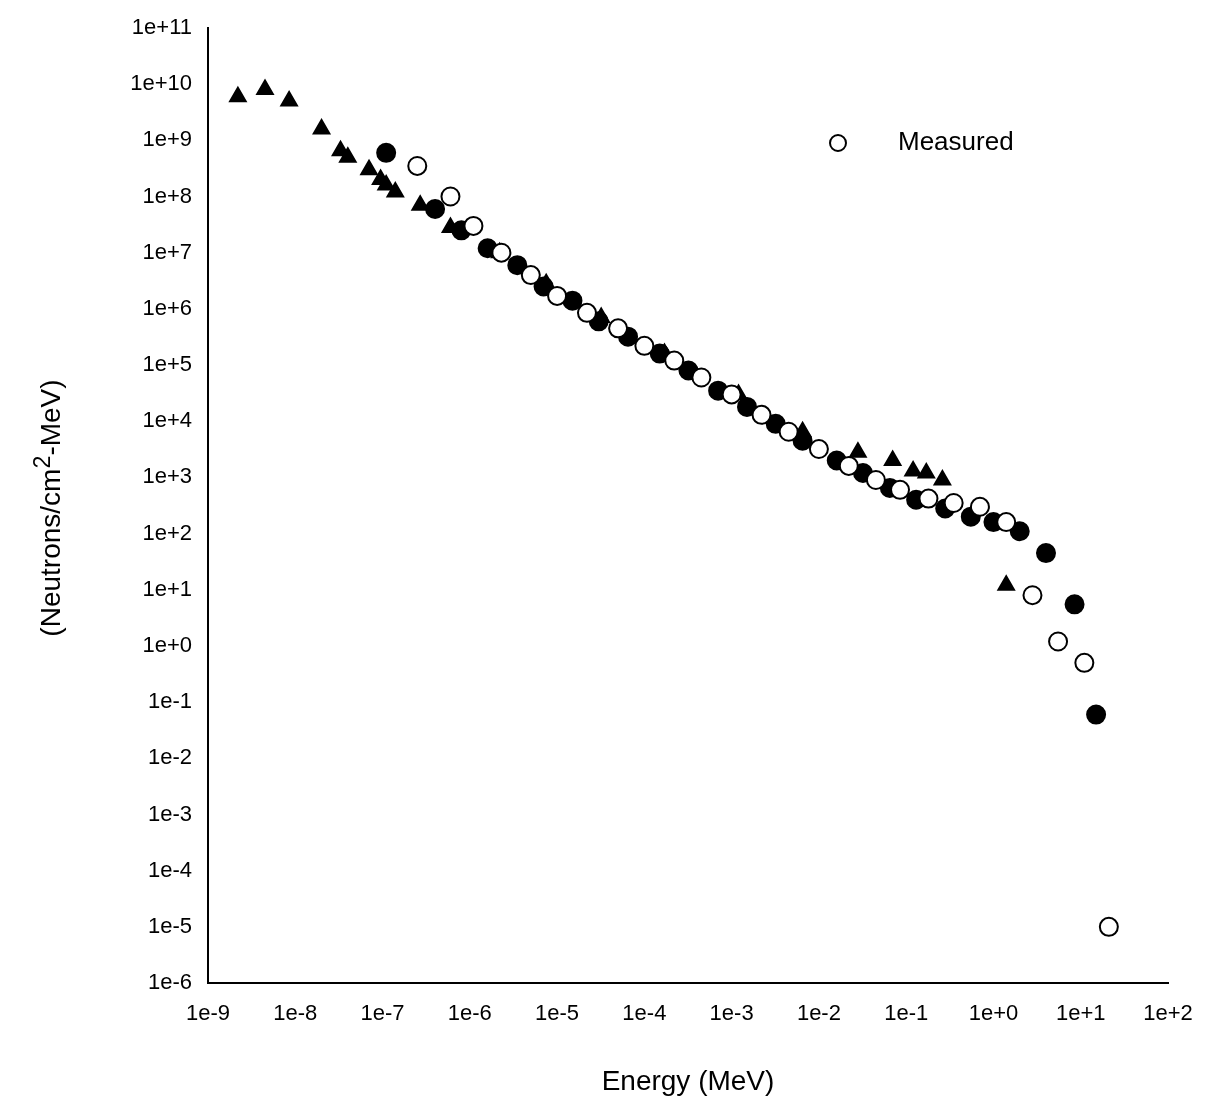 The width and height of the screenshot is (1217, 1113). I want to click on x-tick-label: 1e+0, so click(993, 1013).